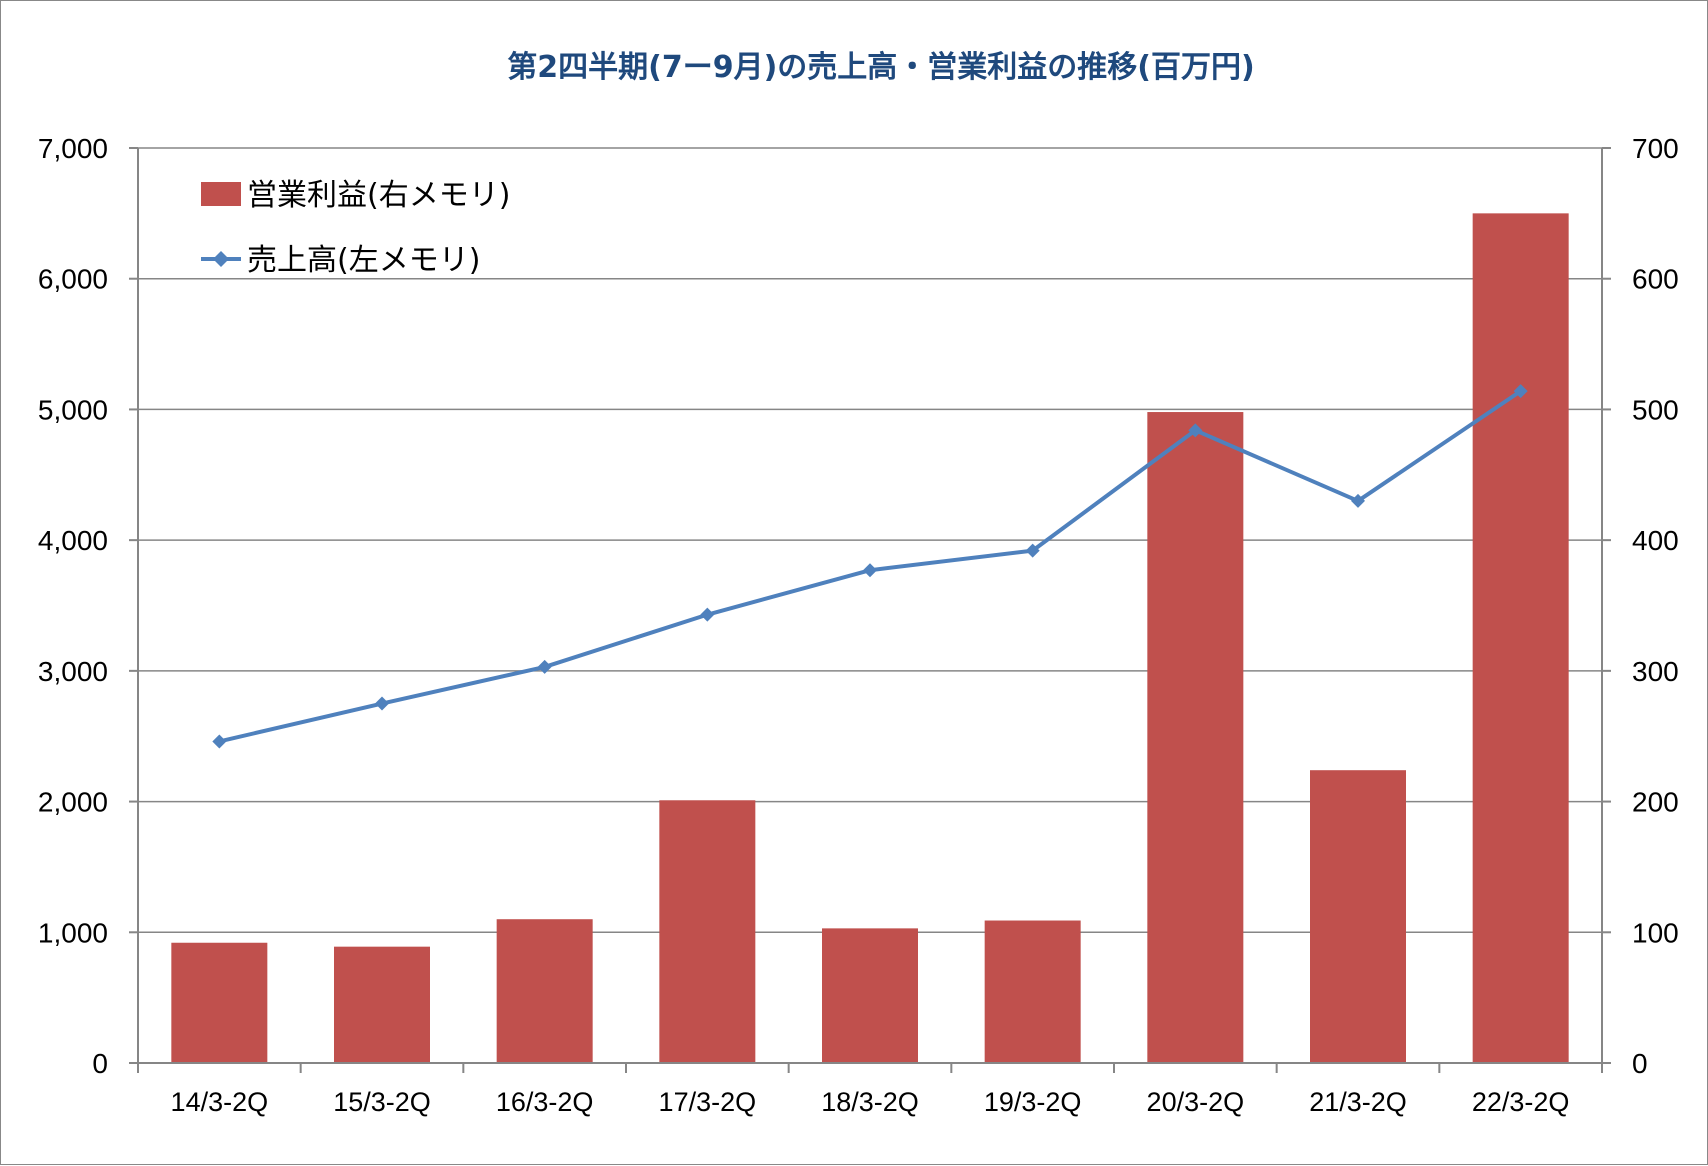 This screenshot has width=1708, height=1166. What do you see at coordinates (1640, 1063) in the screenshot?
I see `right-axis-tick-label: 0` at bounding box center [1640, 1063].